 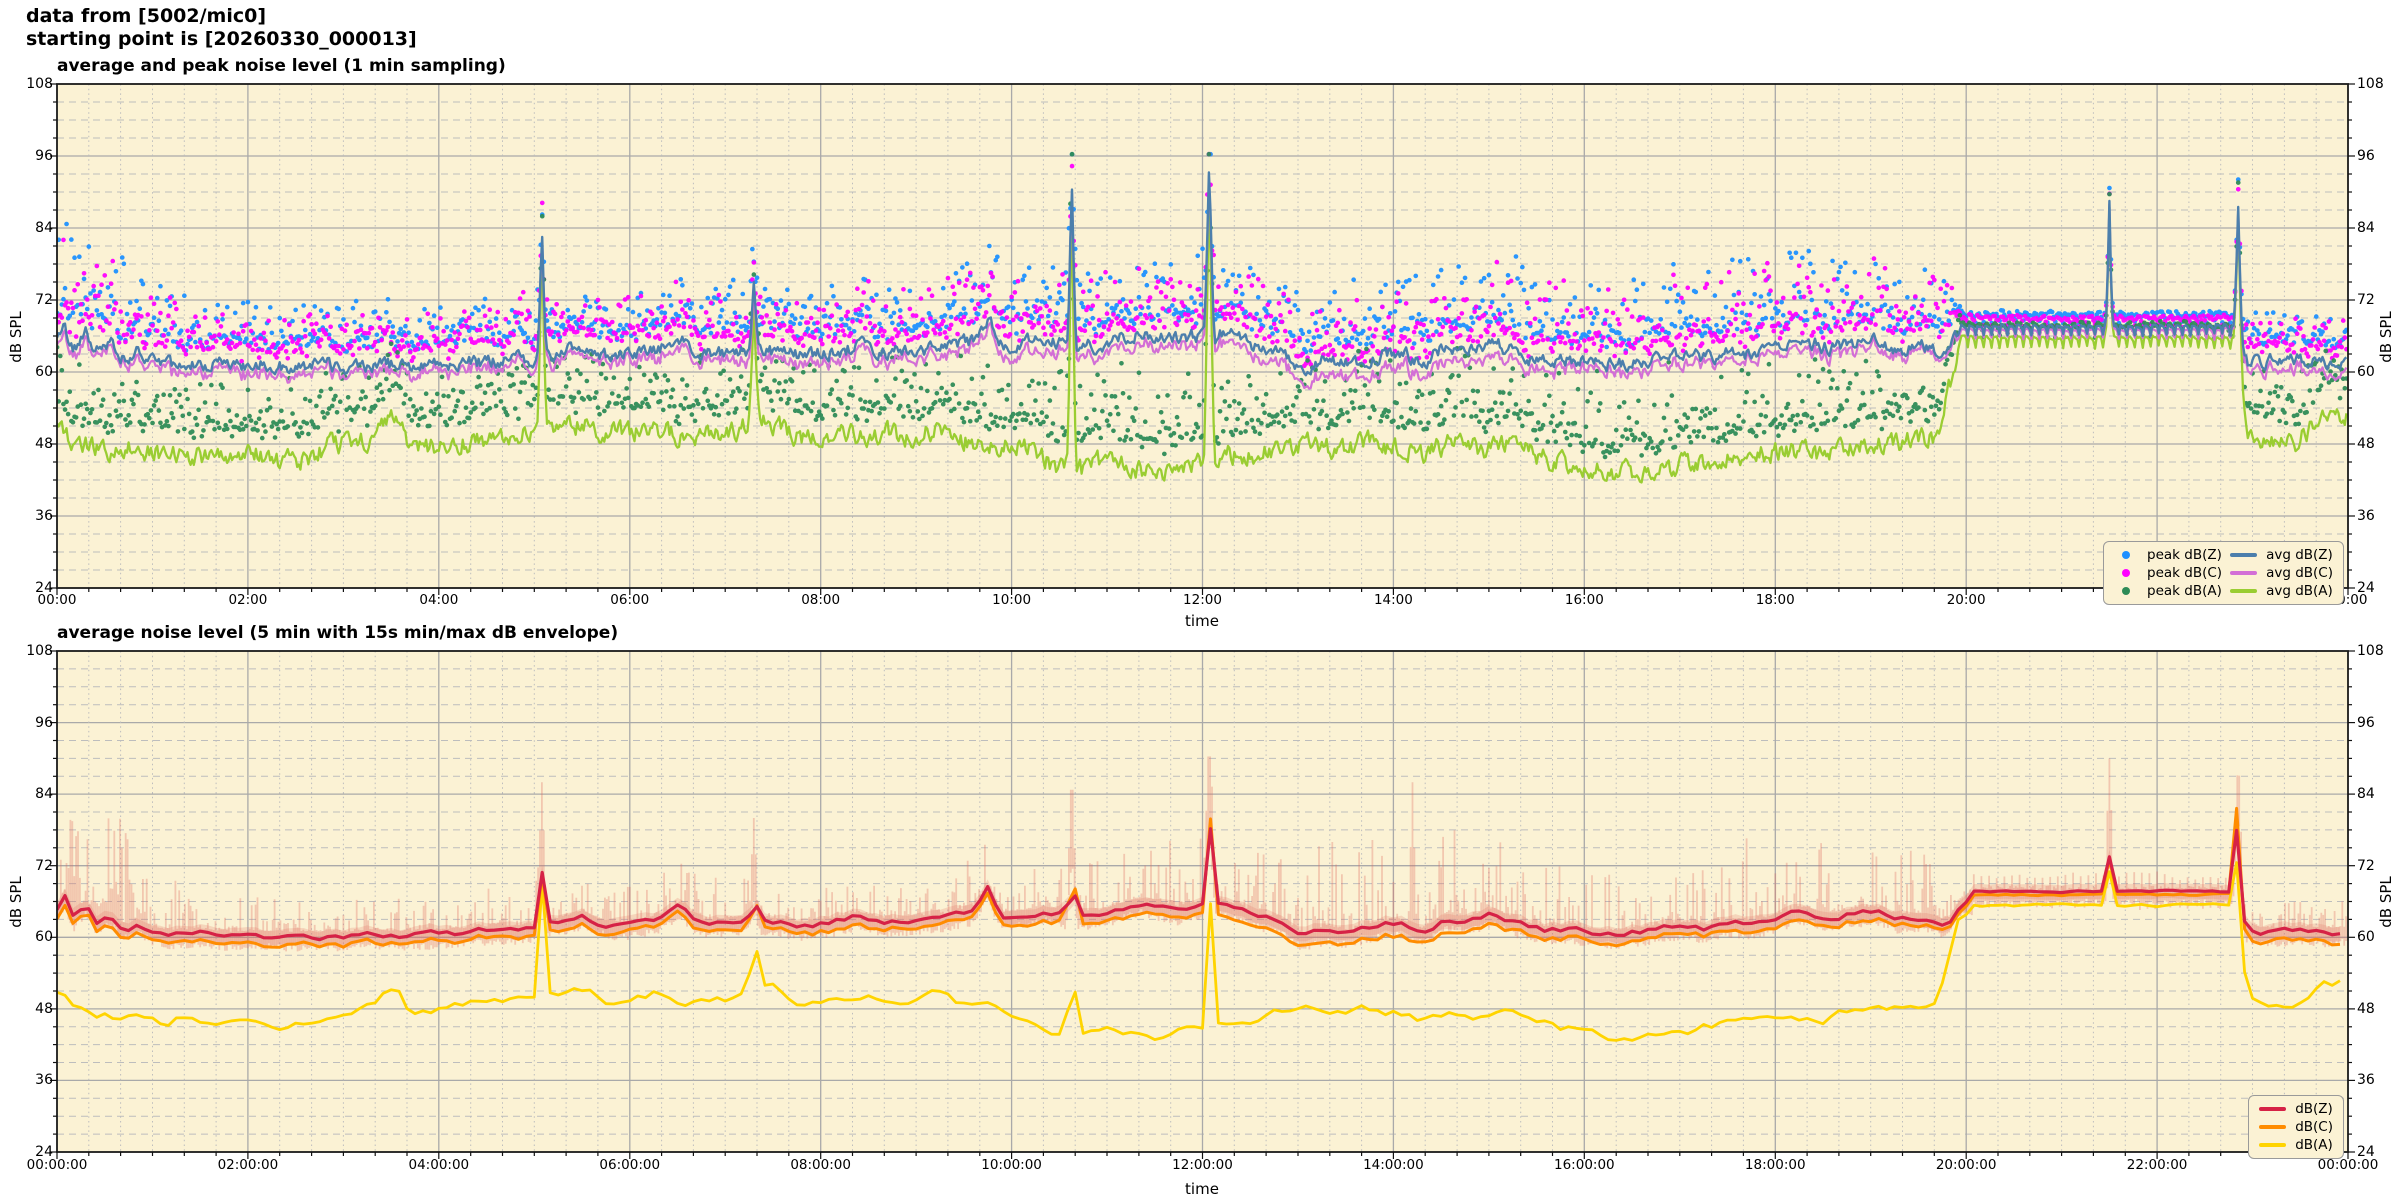 I want to click on legend-entry-db-1-label: dB(C), so click(x=2314, y=1127).